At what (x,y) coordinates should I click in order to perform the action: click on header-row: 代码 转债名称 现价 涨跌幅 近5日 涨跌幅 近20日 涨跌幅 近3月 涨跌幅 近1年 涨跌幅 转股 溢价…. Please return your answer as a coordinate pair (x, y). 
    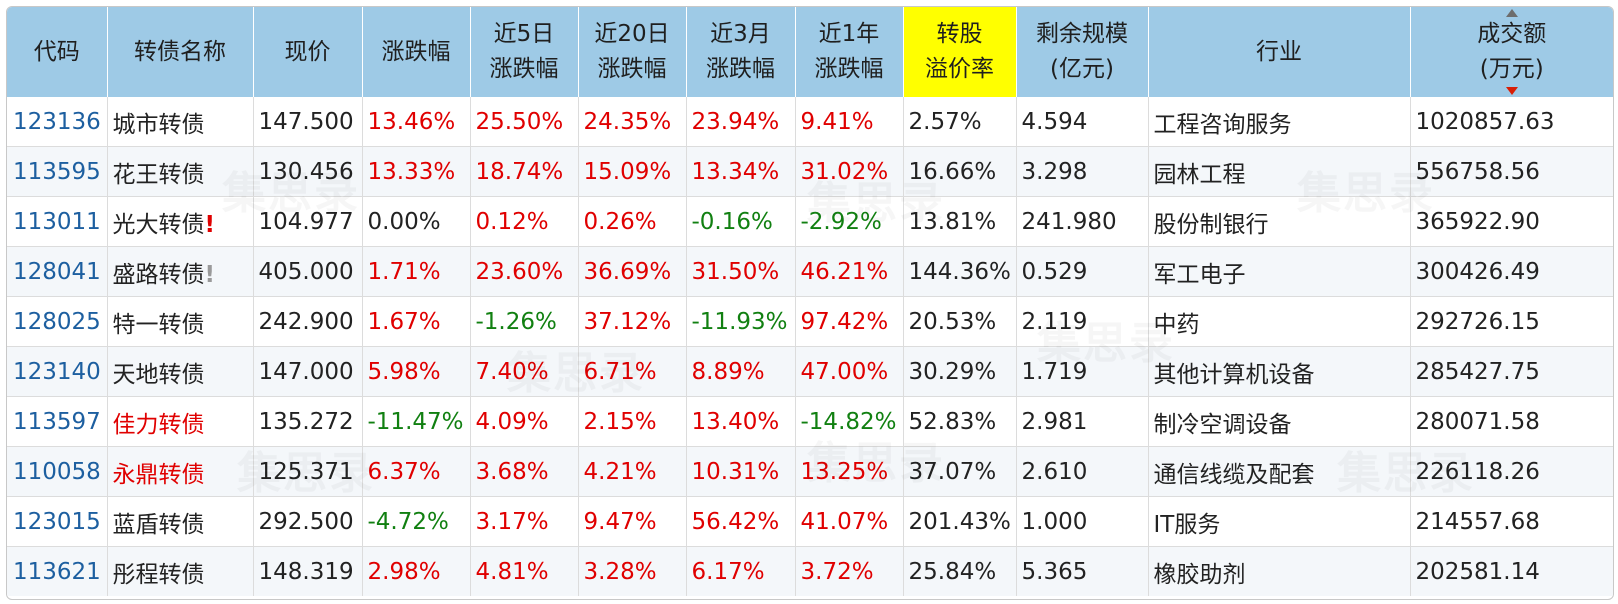
    Looking at the image, I should click on (810, 52).